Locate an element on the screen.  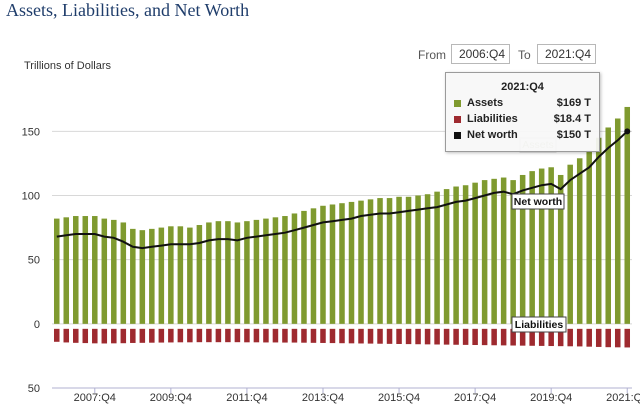
annotation-box is located at coordinates (538, 201).